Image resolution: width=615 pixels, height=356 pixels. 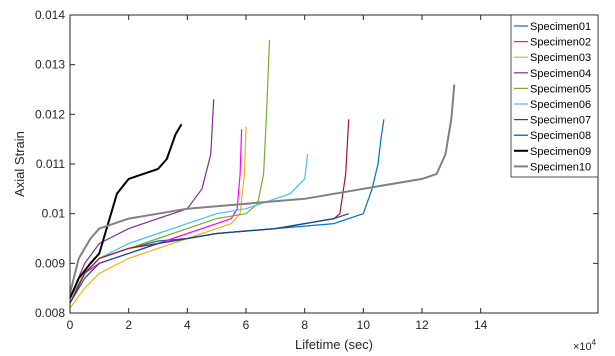 I want to click on y-tick-label: 0.014, so click(x=50, y=15).